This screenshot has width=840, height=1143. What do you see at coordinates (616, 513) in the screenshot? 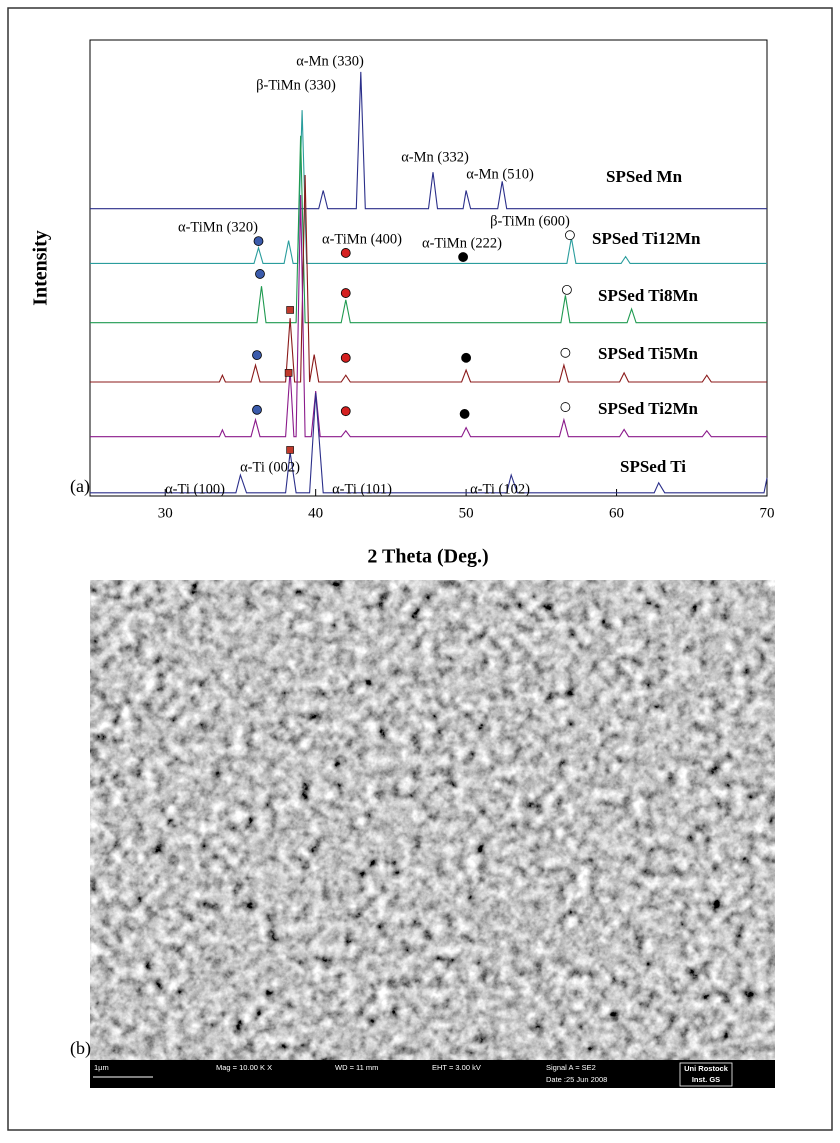
I see `x-tick-label: 60` at bounding box center [616, 513].